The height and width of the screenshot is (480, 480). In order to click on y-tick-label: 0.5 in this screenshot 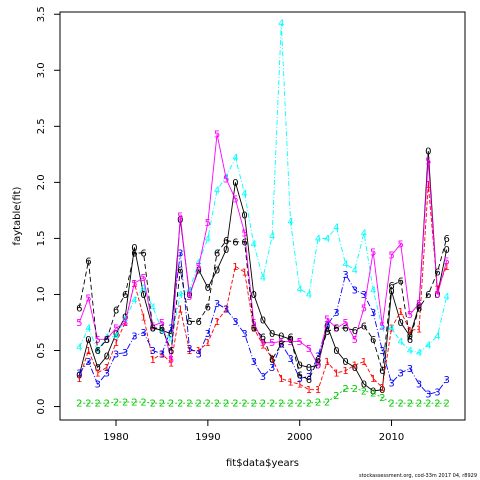, I will do `click(41, 351)`.